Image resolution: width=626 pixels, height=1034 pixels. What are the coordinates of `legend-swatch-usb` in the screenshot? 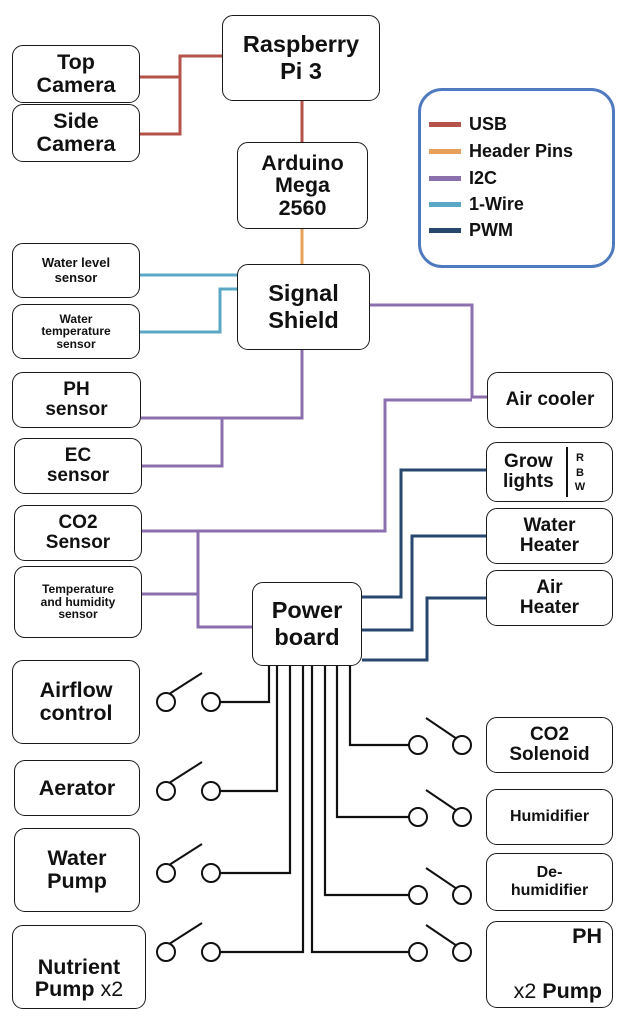 It's located at (445, 124).